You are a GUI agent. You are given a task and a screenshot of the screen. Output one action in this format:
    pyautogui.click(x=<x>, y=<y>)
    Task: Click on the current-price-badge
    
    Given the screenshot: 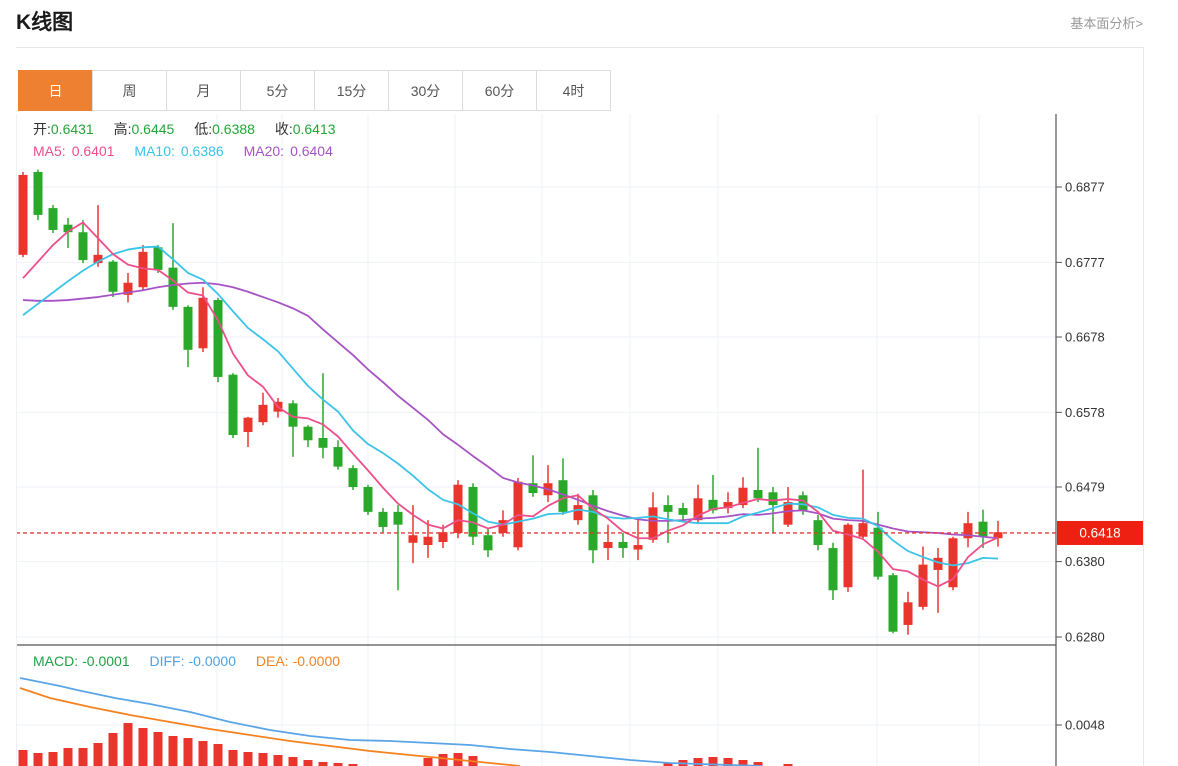 What is the action you would take?
    pyautogui.click(x=1100, y=532)
    